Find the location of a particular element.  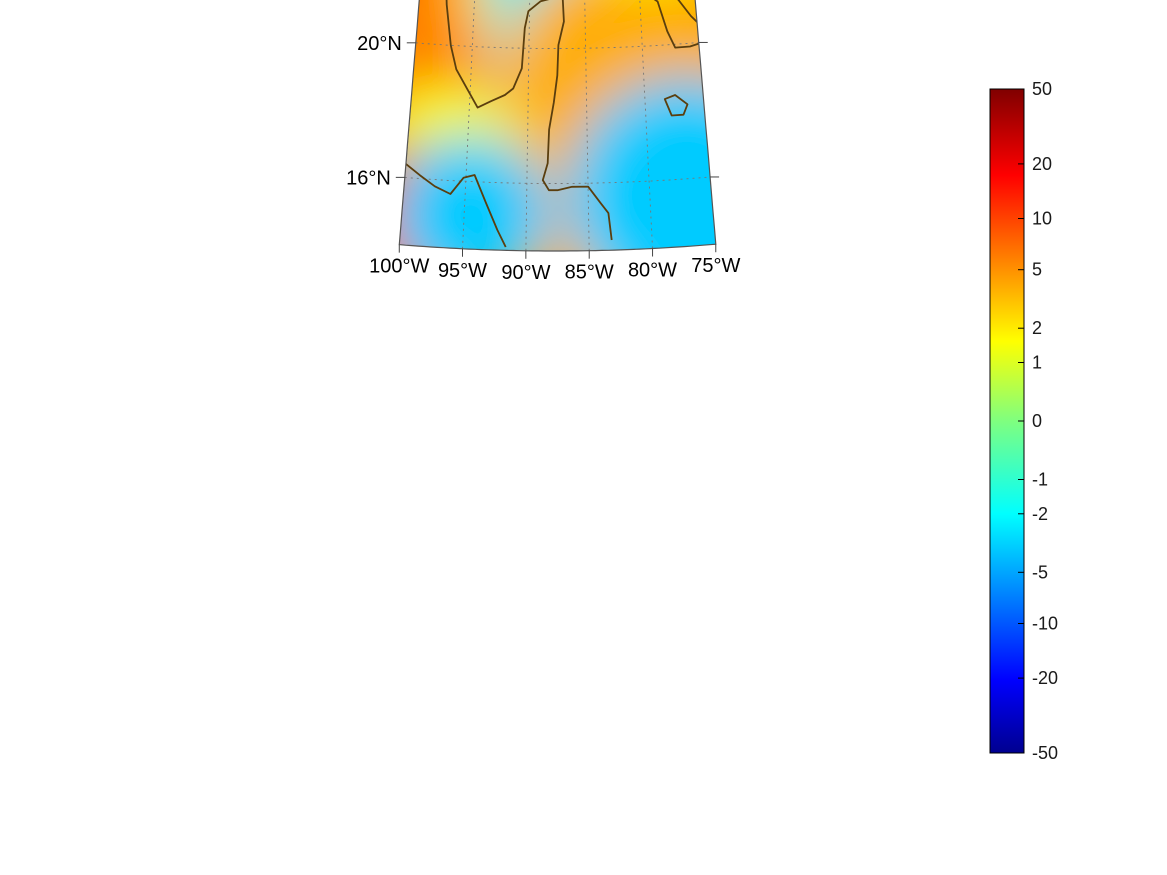

colorbar-tick-label: -50 is located at coordinates (1045, 753).